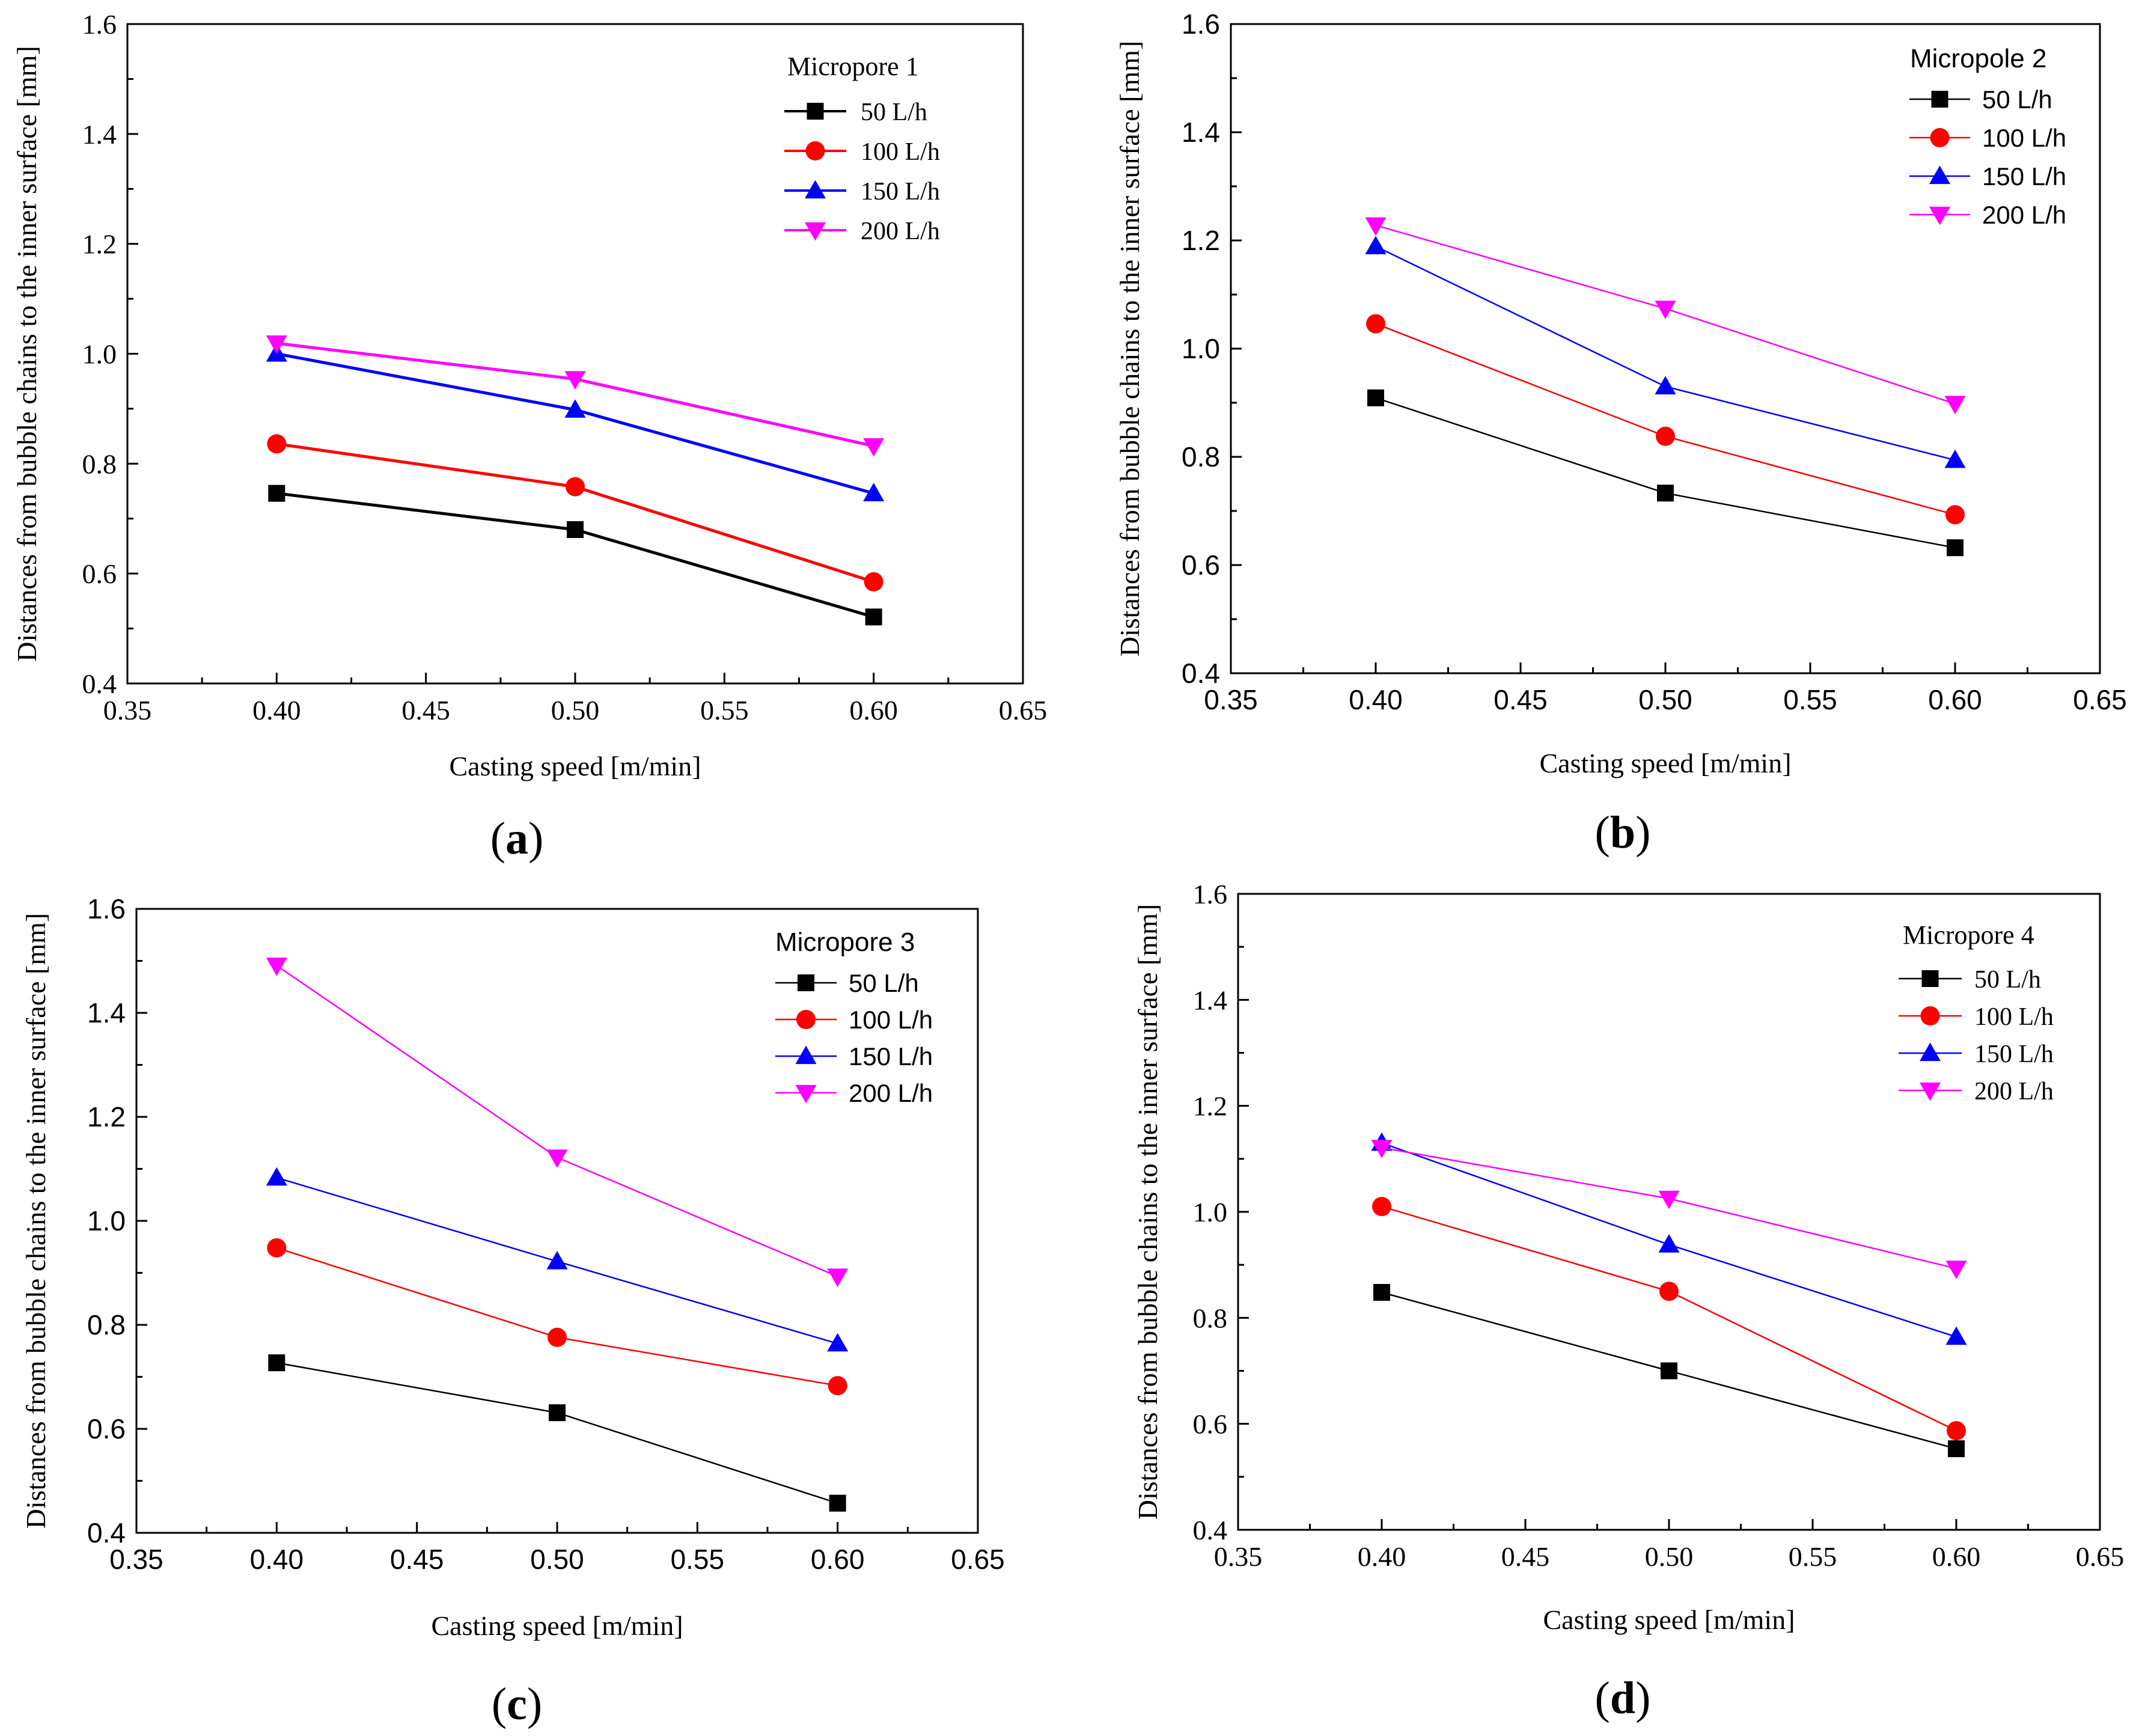 The image size is (2142, 1736). What do you see at coordinates (1238, 1556) in the screenshot?
I see `x-tick-label: 0.35` at bounding box center [1238, 1556].